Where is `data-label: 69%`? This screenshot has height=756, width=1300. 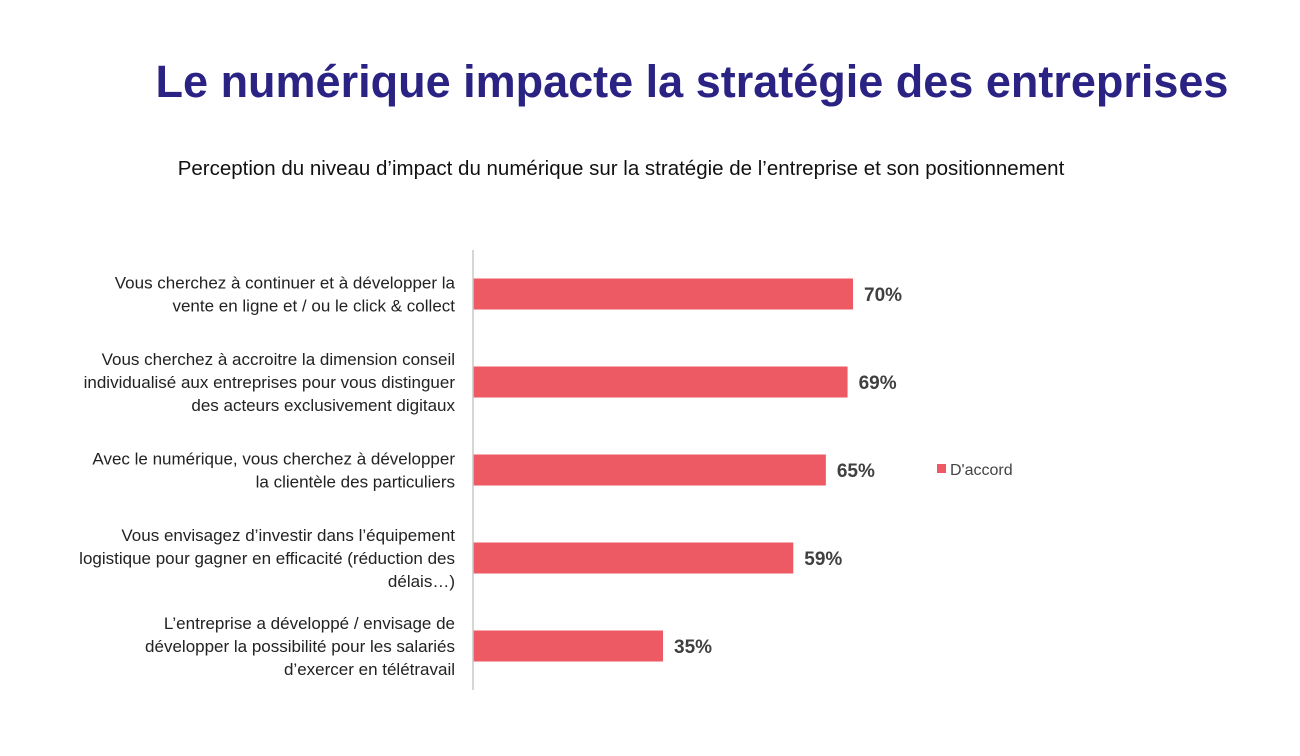
data-label: 69% is located at coordinates (878, 383).